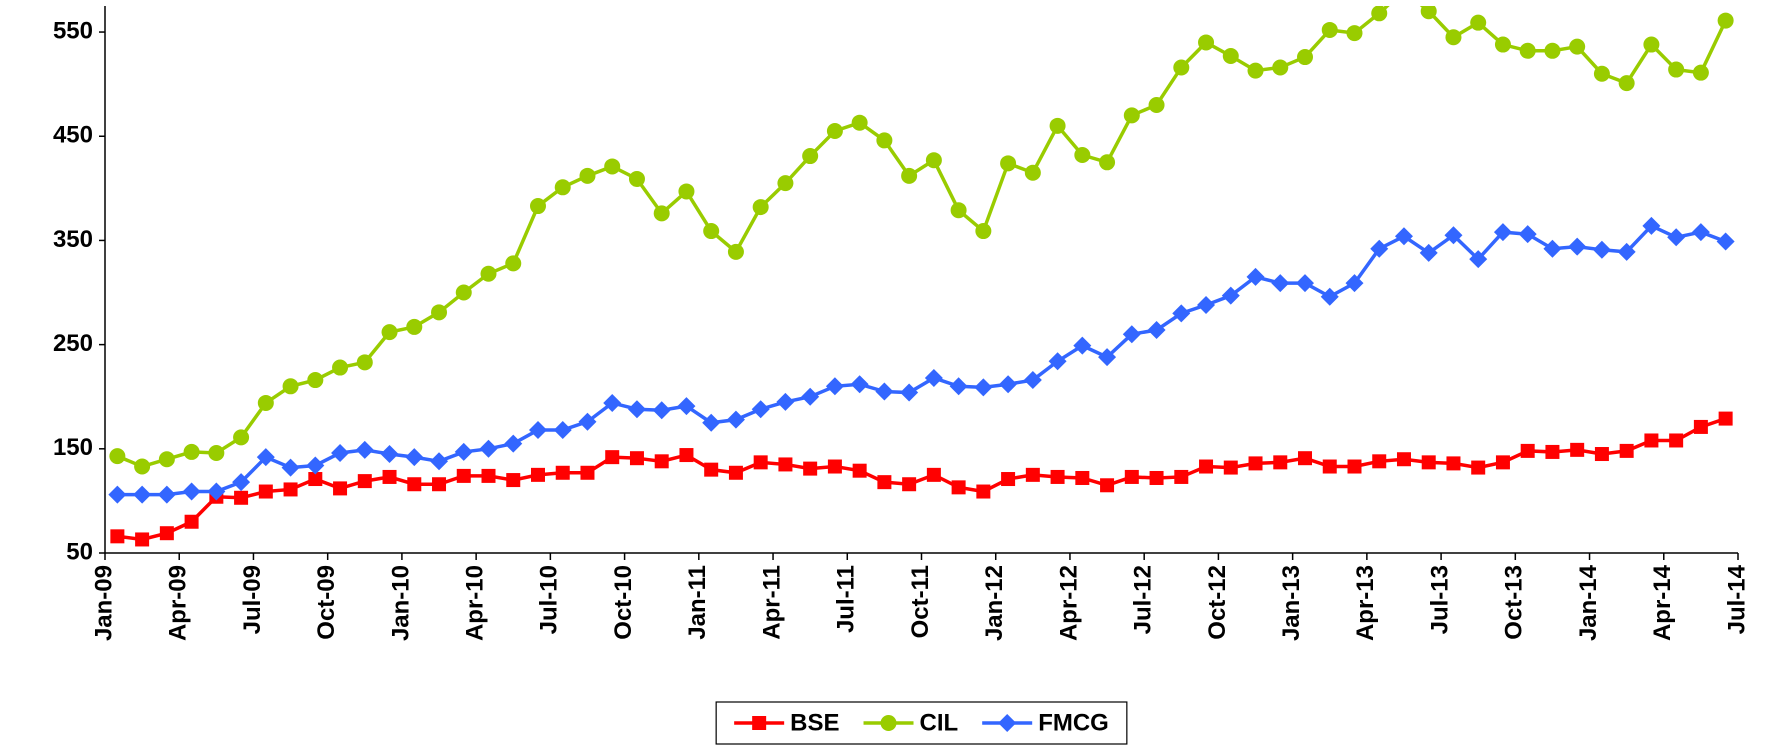  I want to click on x-tick-label: Jan-14, so click(1588, 602).